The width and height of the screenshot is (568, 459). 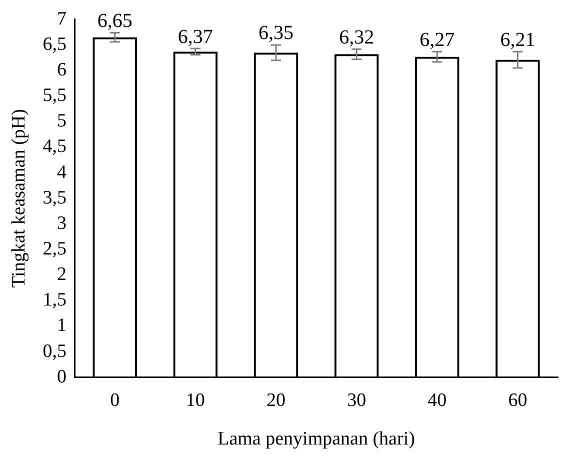 I want to click on y-tick-label: 4,5, so click(x=54, y=147).